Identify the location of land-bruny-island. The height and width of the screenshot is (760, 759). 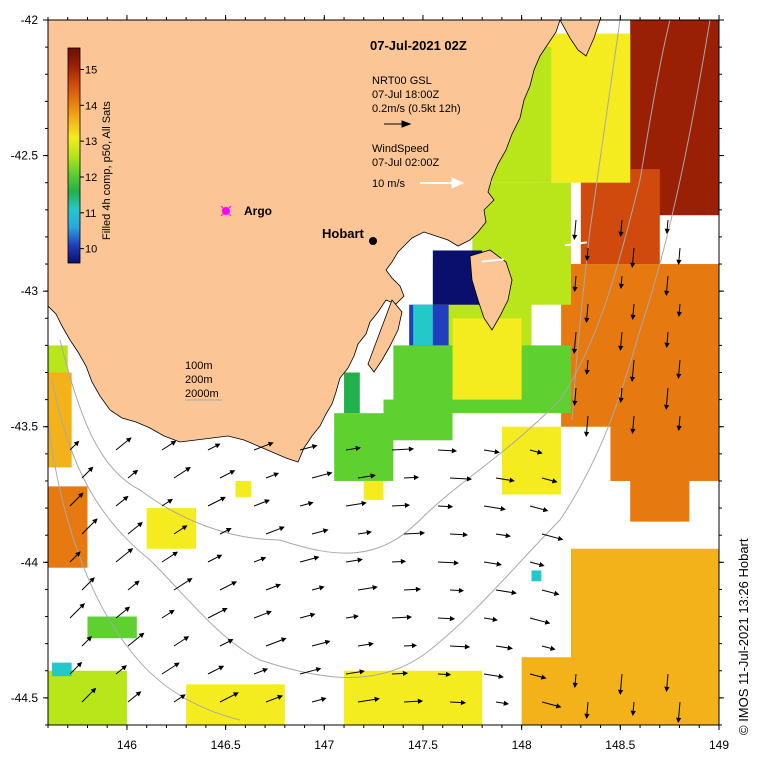
(385, 336).